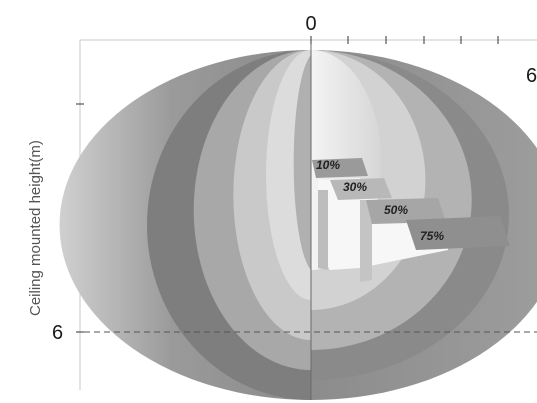 The height and width of the screenshot is (403, 537). What do you see at coordinates (323, 230) in the screenshot?
I see `cutaway-shadow` at bounding box center [323, 230].